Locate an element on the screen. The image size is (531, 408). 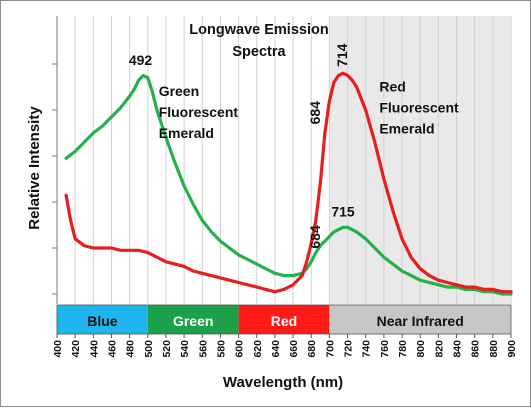
color-band-near-infrared is located at coordinates (420, 319).